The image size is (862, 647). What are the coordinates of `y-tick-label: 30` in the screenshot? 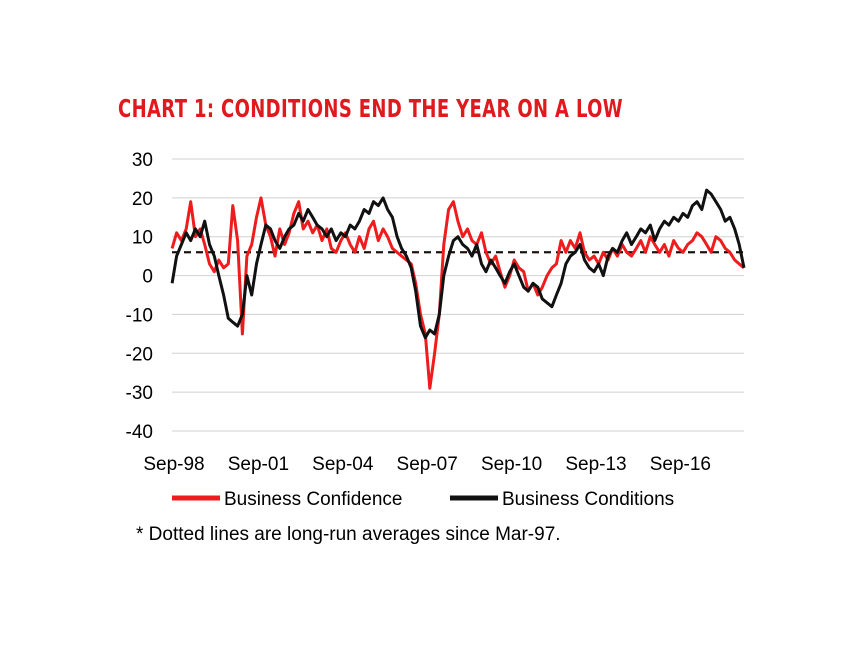 It's located at (142, 160).